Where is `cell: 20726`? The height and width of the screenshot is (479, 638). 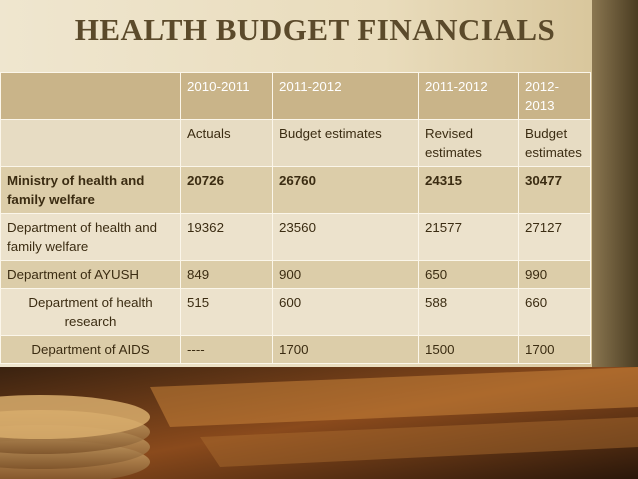 cell: 20726 is located at coordinates (226, 190).